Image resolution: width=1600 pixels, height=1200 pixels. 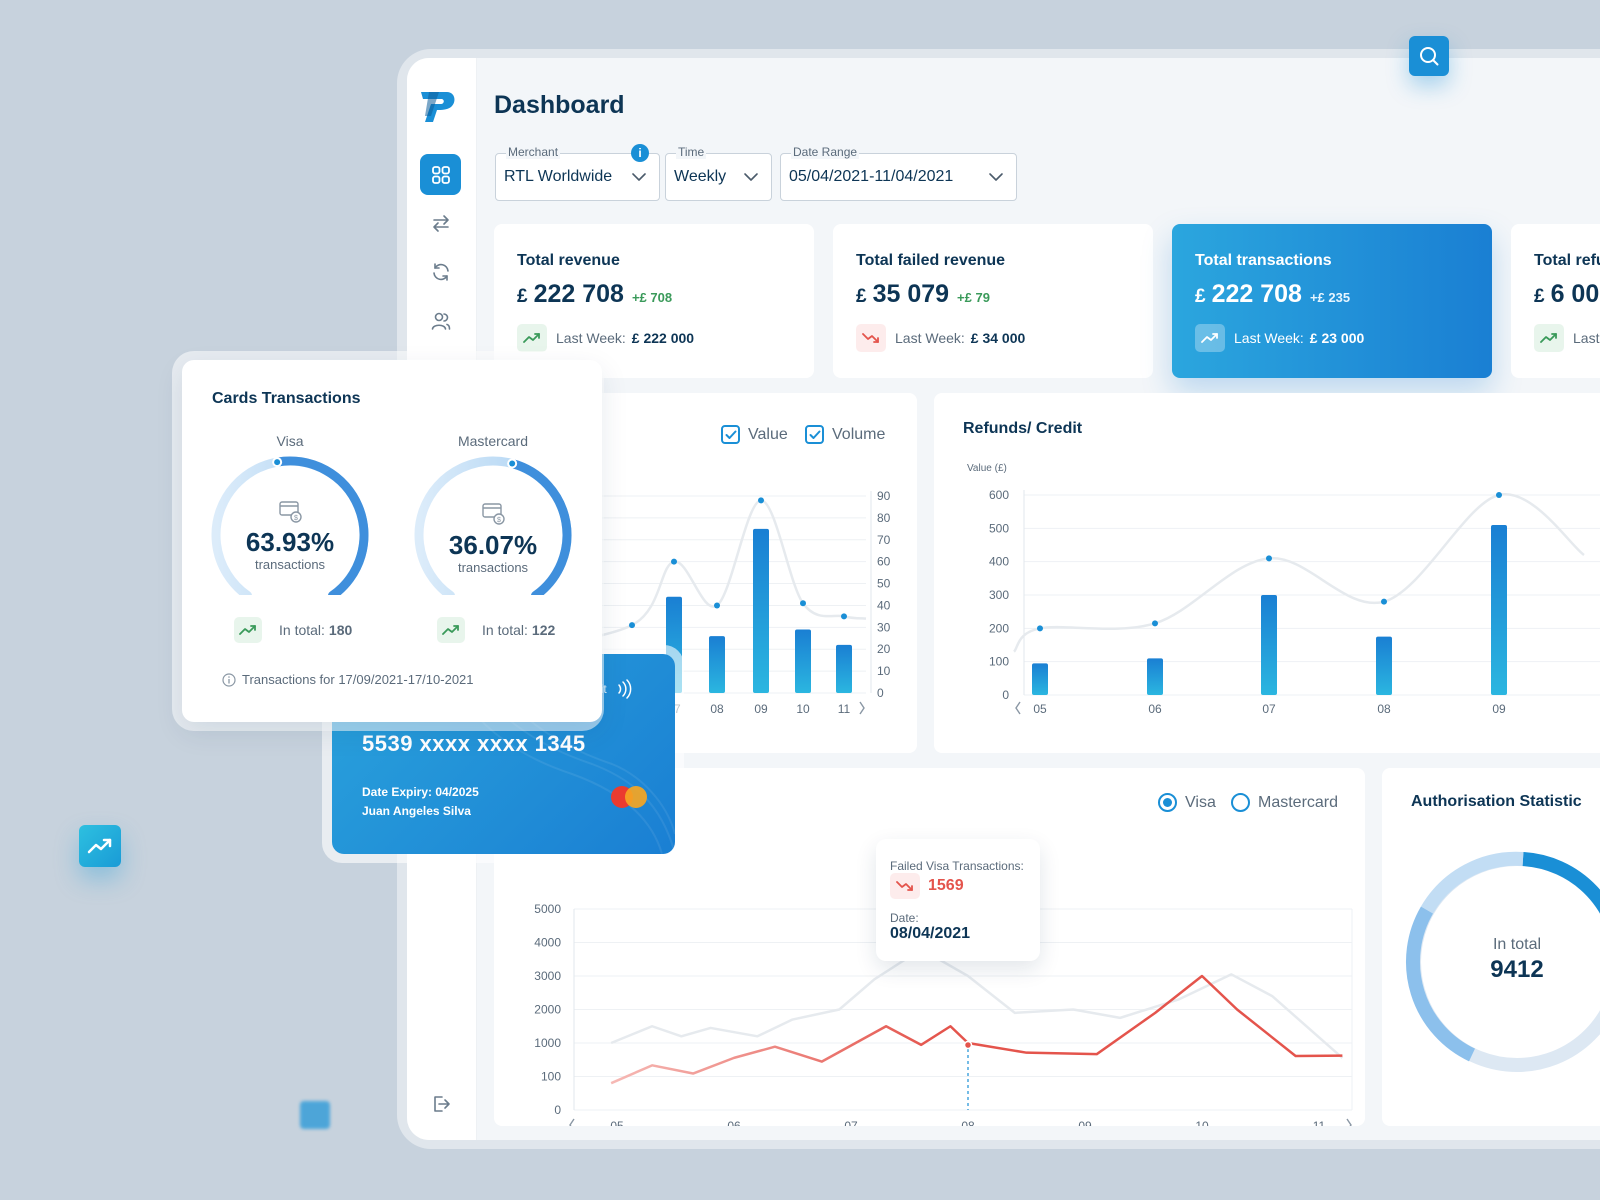 What do you see at coordinates (1202, 1122) in the screenshot?
I see `x-tick-label: 10` at bounding box center [1202, 1122].